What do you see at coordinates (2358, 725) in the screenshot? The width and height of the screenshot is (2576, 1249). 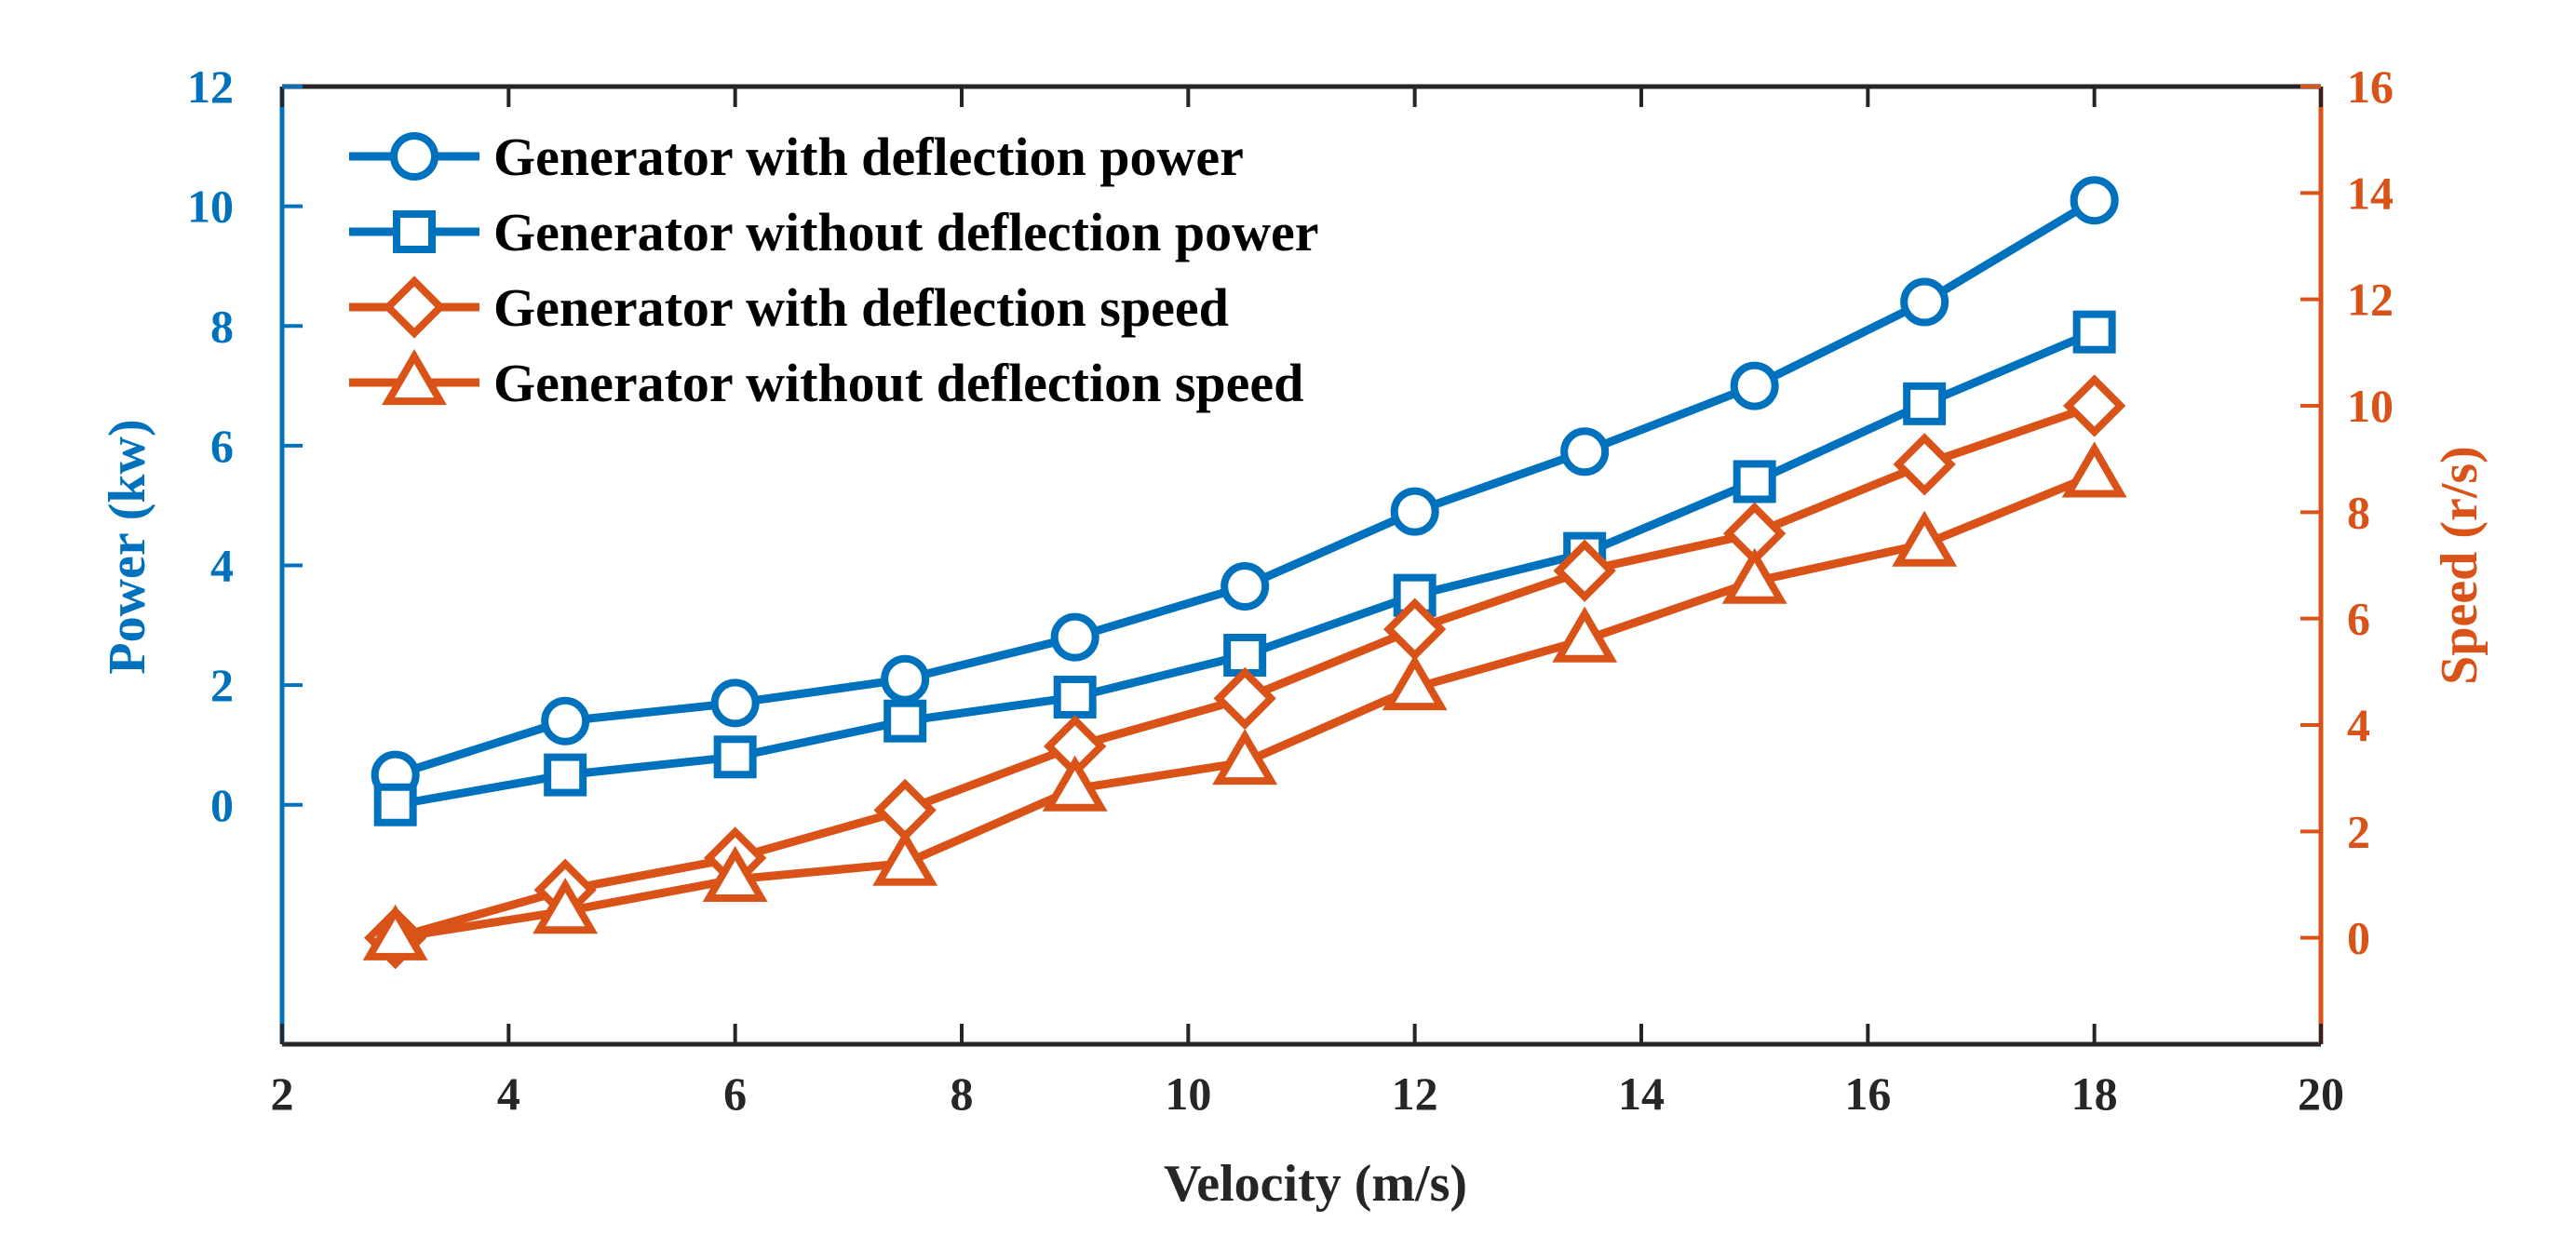 I see `right-y-tick-label: 4` at bounding box center [2358, 725].